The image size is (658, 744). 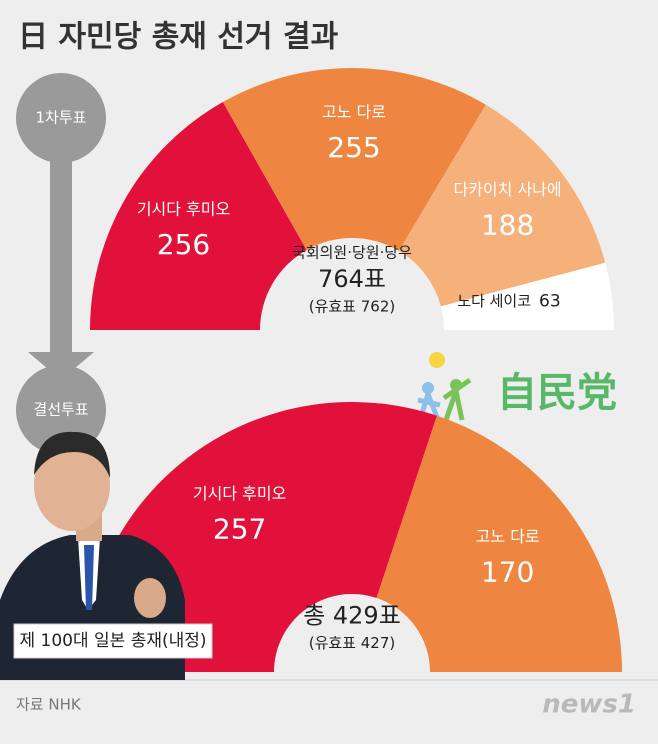 I want to click on segment-label: 노다 세이코, so click(x=494, y=301).